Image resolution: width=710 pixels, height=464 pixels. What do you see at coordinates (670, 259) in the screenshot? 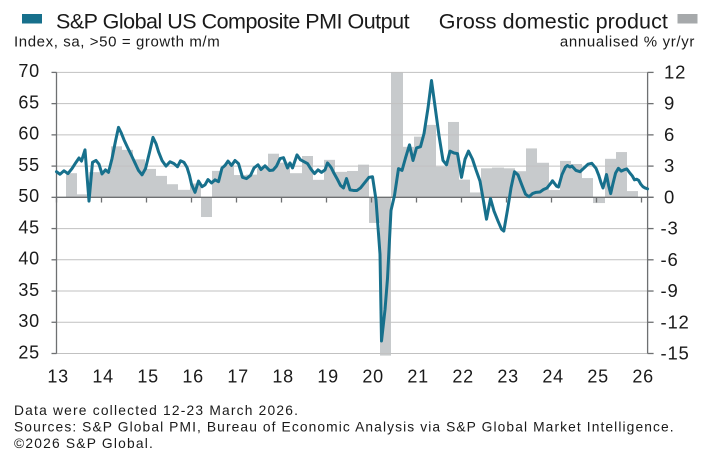
I see `svg-text: -6` at bounding box center [670, 259].